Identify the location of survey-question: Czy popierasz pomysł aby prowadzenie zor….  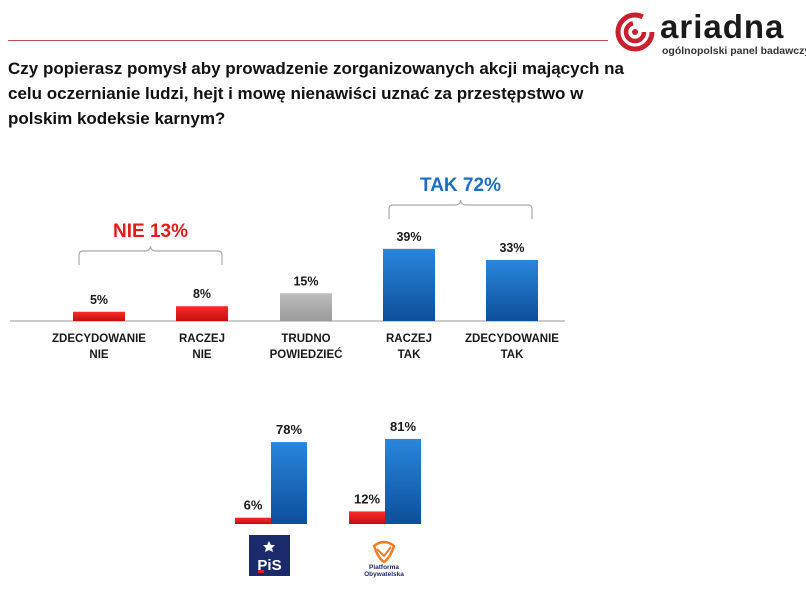
(316, 93).